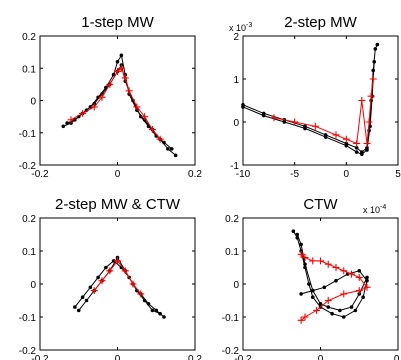  Describe the element at coordinates (118, 357) in the screenshot. I see `panel-3-xtick-label: 0` at that location.